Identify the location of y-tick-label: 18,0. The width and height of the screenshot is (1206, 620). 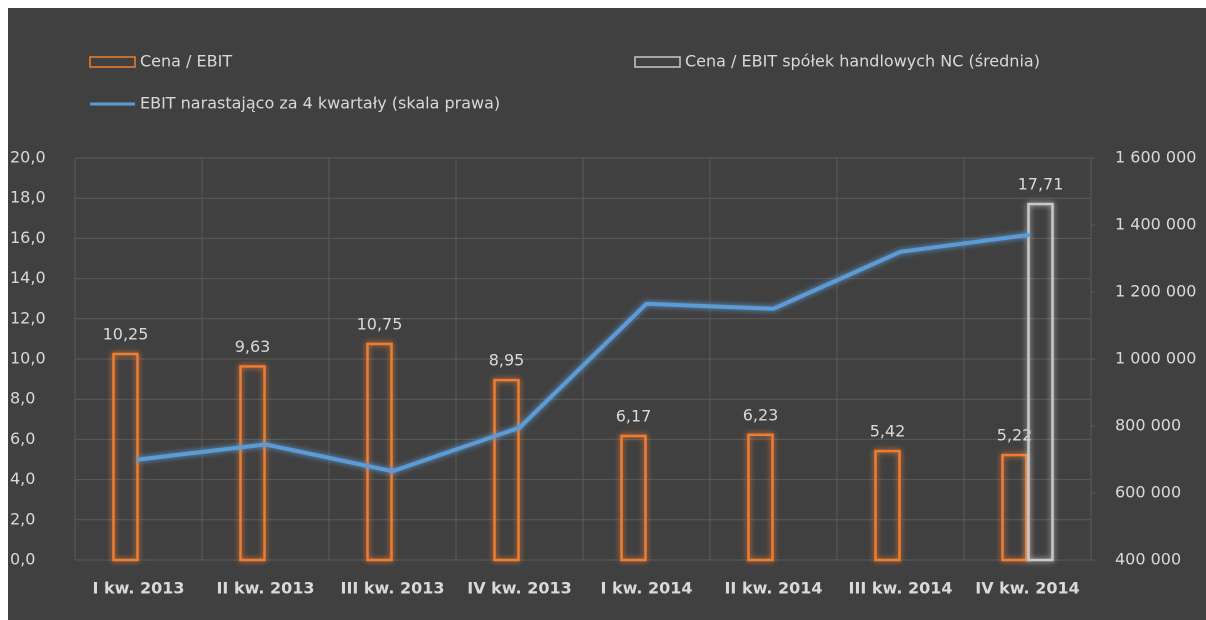
(28, 197).